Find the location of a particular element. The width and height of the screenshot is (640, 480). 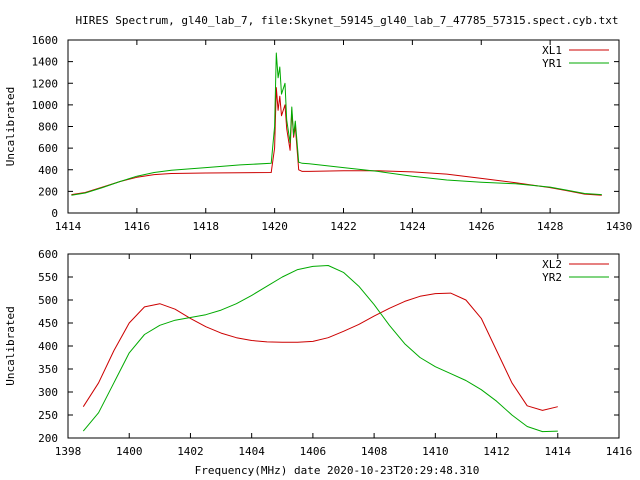

x-tick-label: 1400 is located at coordinates (129, 451).